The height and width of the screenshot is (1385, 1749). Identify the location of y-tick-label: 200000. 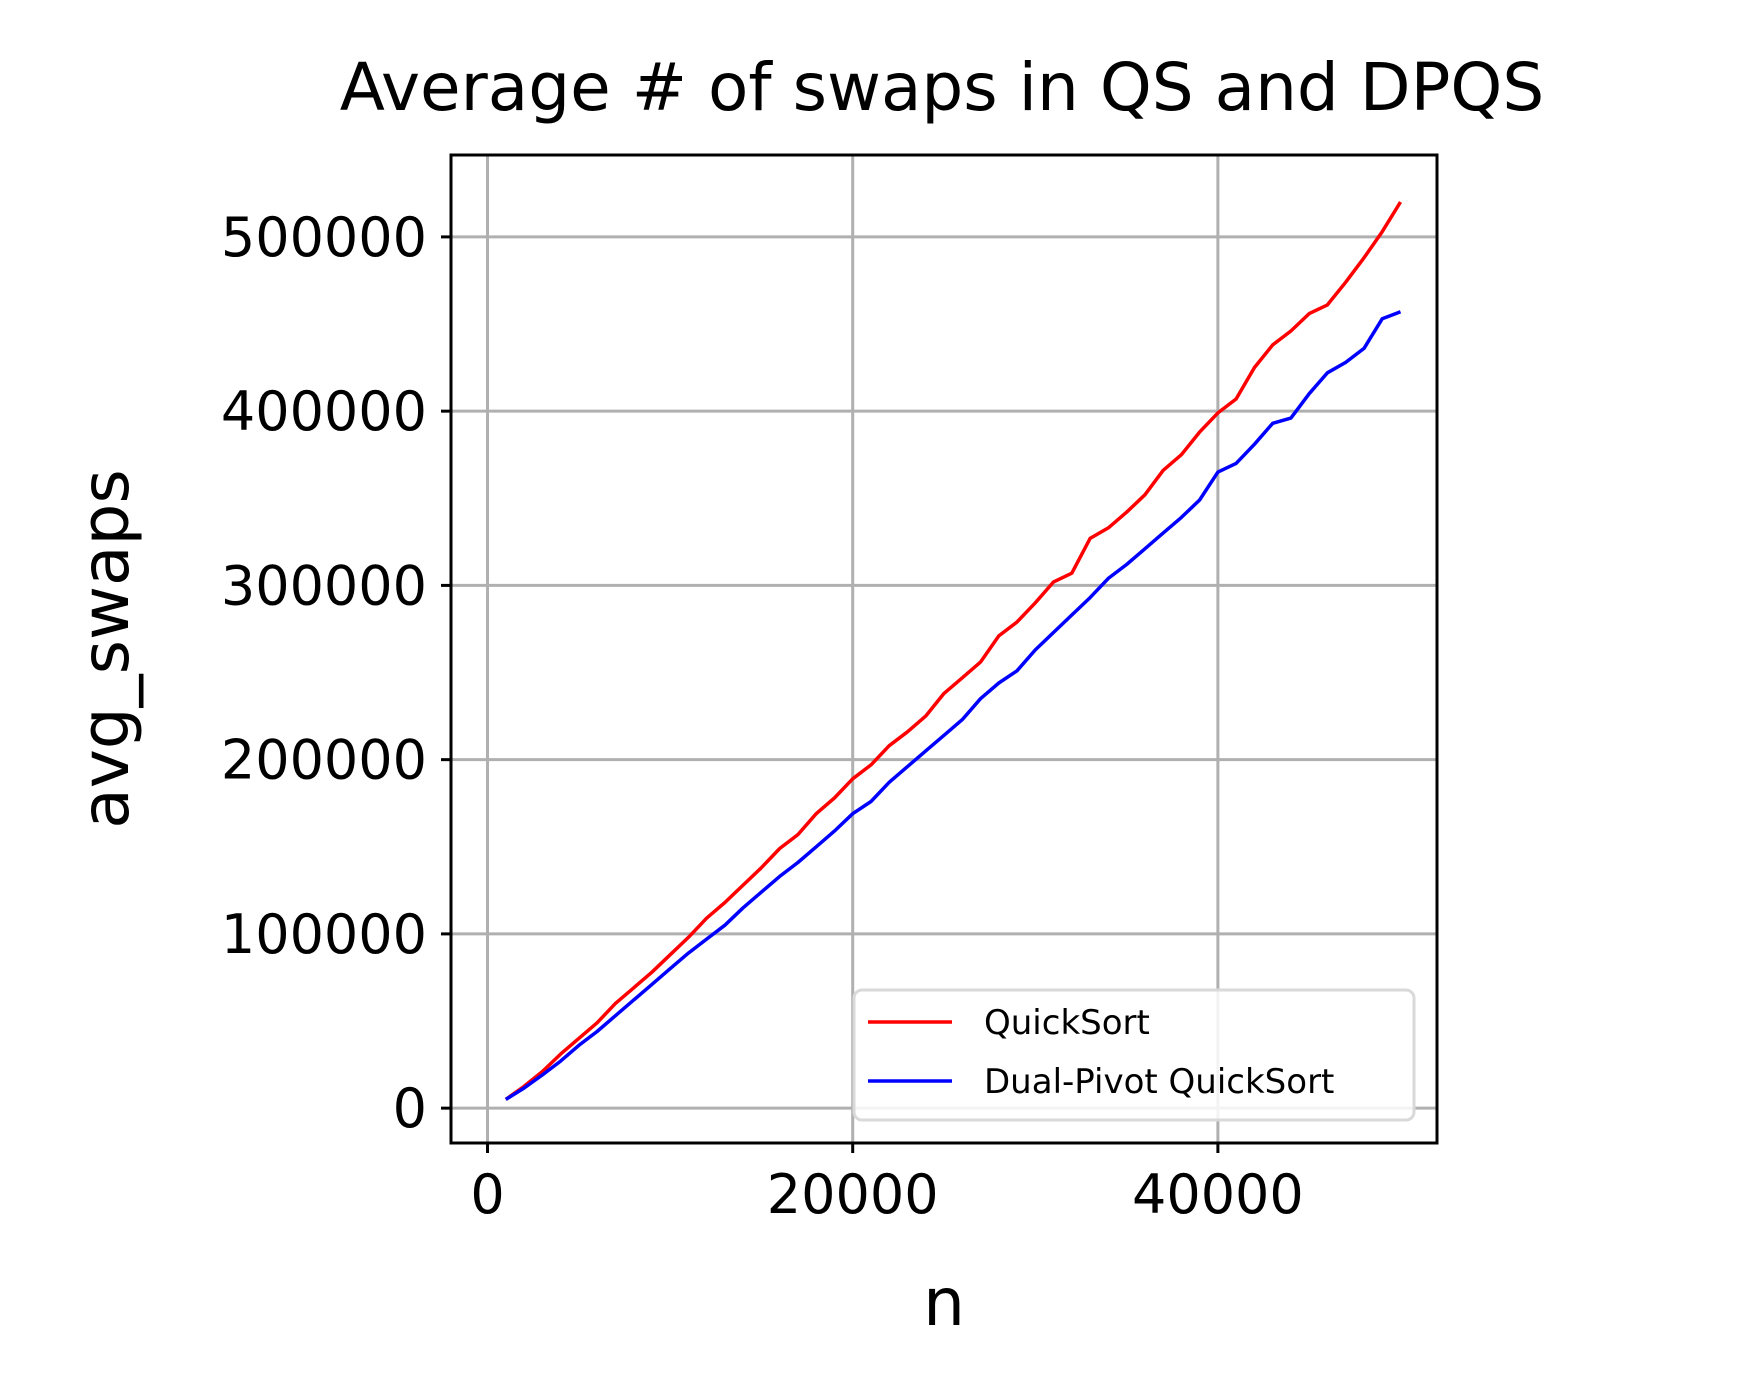
(324, 760).